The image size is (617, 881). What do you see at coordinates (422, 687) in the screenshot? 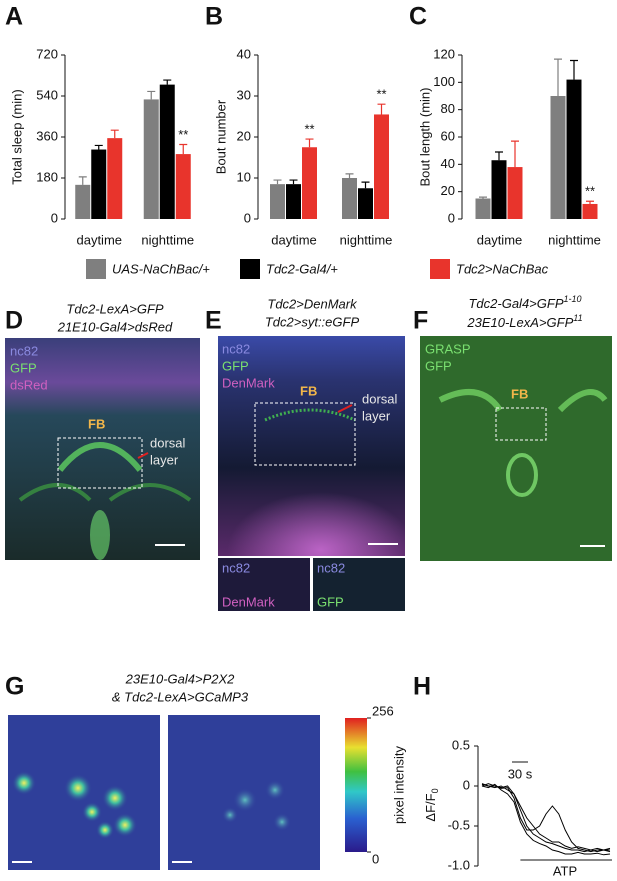
I see `panel-letter: H` at bounding box center [422, 687].